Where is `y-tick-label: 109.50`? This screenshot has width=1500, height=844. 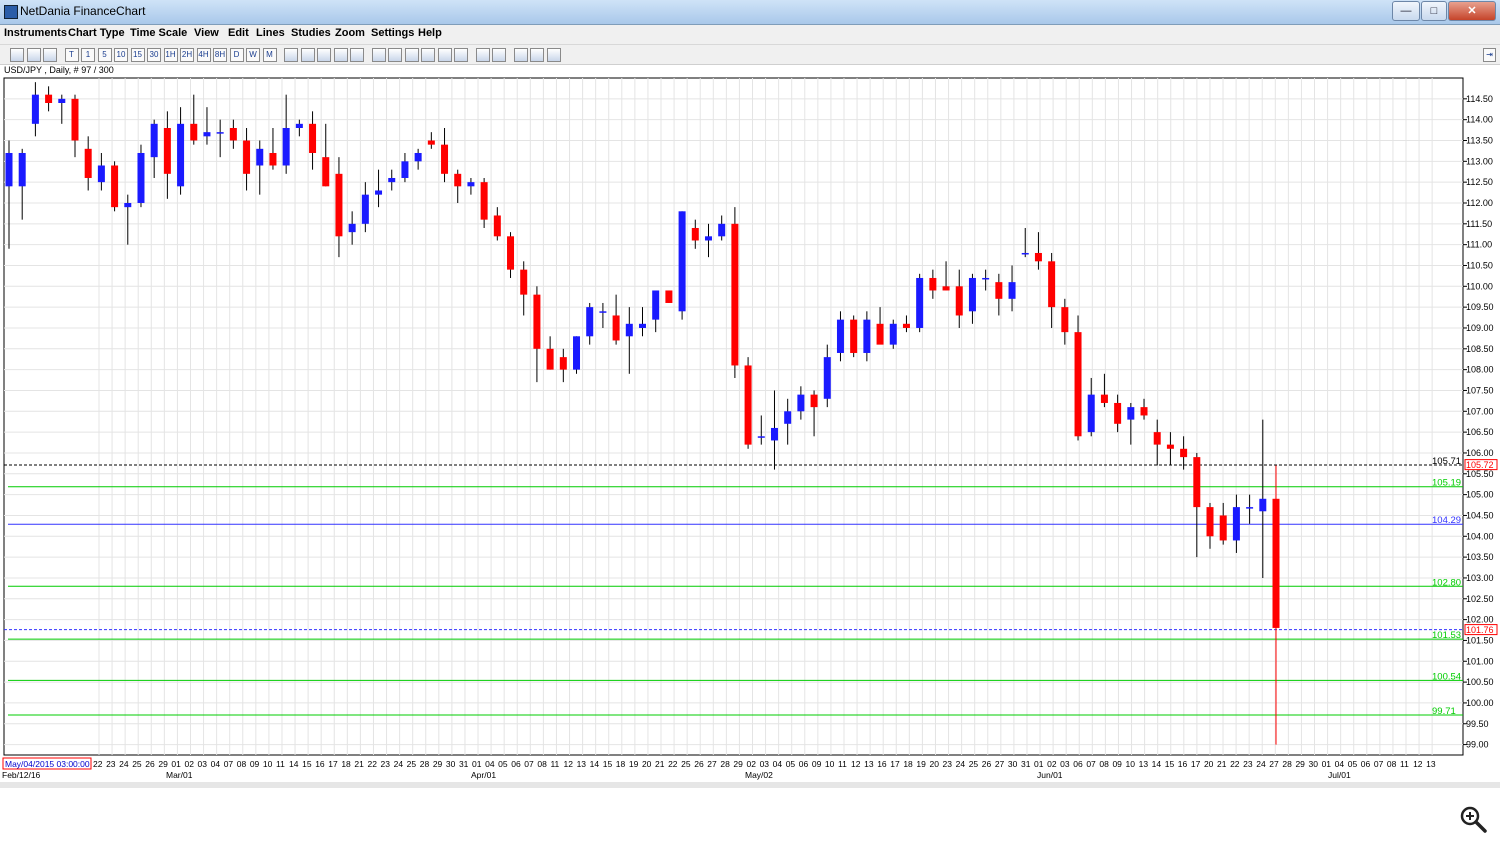
y-tick-label: 109.50 is located at coordinates (1480, 307).